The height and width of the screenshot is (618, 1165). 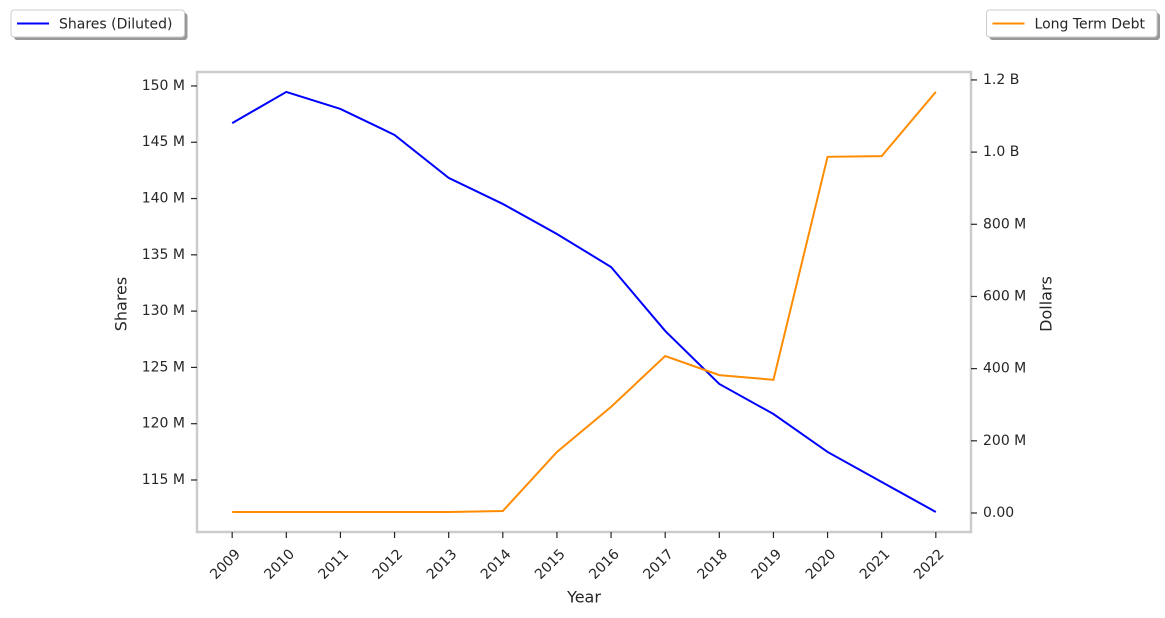 I want to click on x-tick-label: 2012, so click(x=388, y=564).